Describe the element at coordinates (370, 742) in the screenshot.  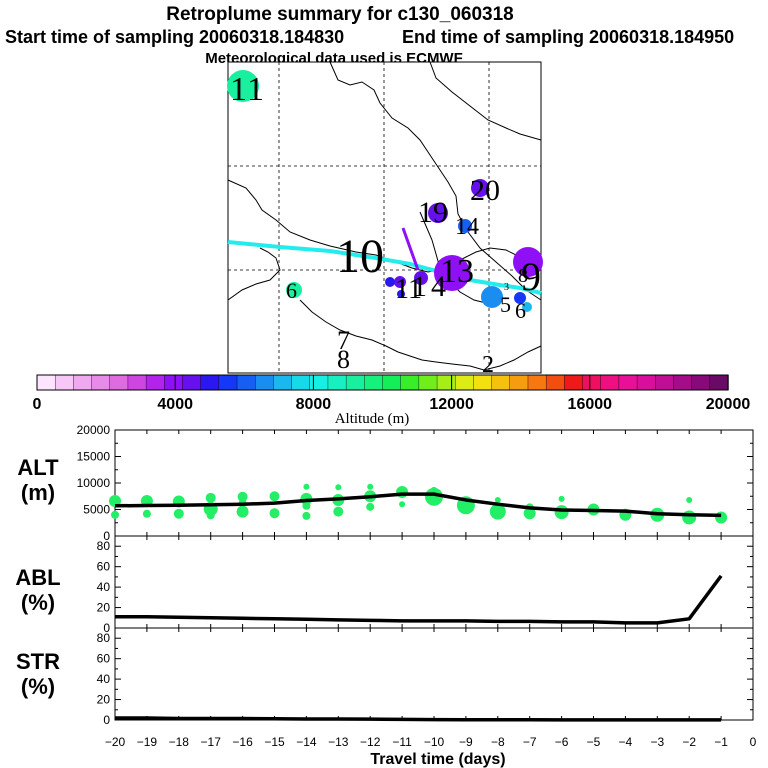
I see `x-tick-label: −12` at that location.